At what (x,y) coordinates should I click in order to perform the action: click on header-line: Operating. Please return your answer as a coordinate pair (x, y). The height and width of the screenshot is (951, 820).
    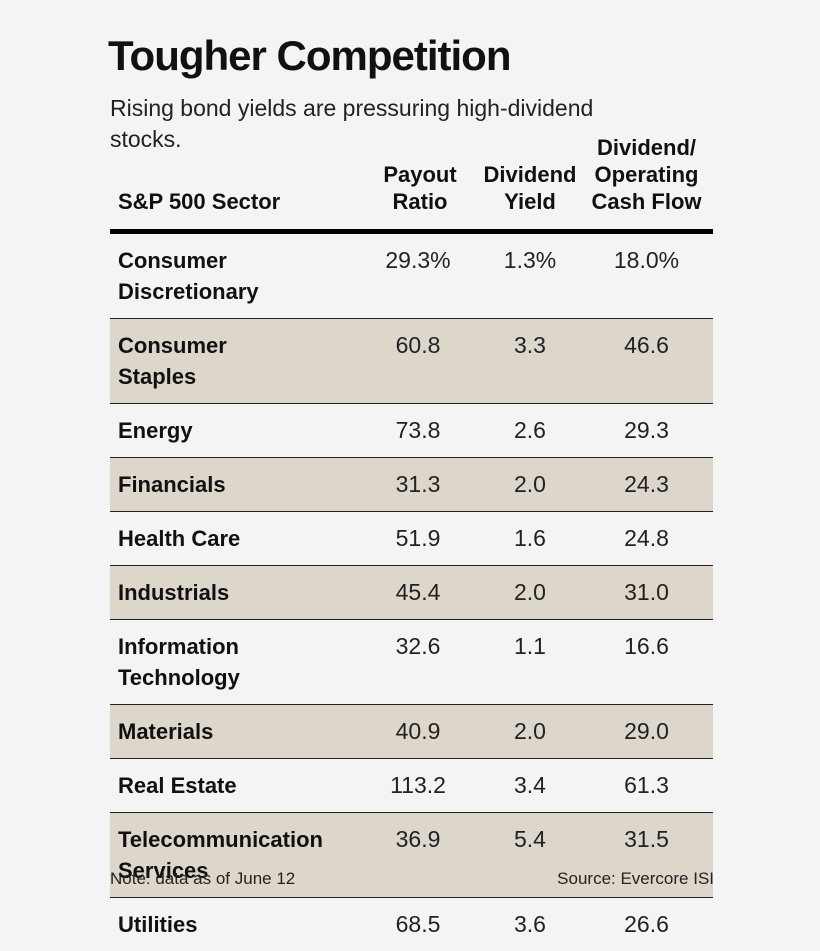
    Looking at the image, I should click on (646, 174).